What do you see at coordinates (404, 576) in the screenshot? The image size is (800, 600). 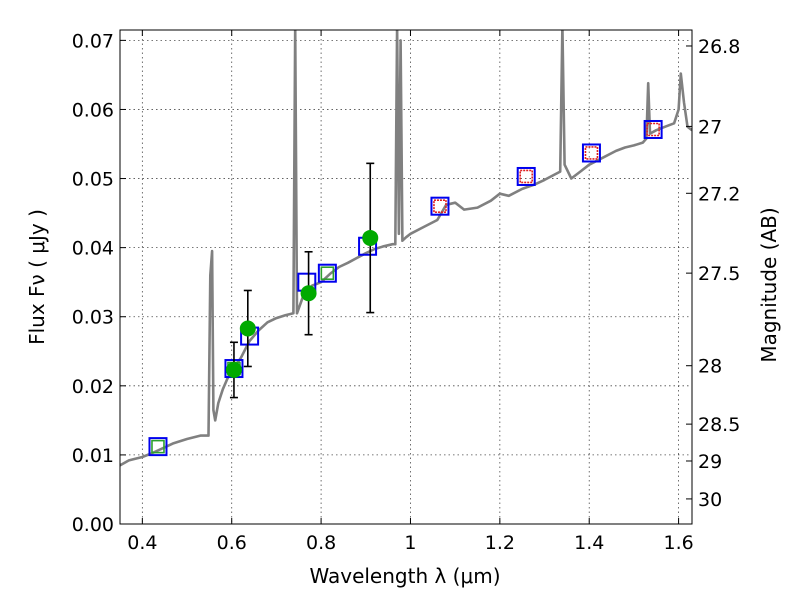 I see `x-axis-title: Wavelength λ (μm)` at bounding box center [404, 576].